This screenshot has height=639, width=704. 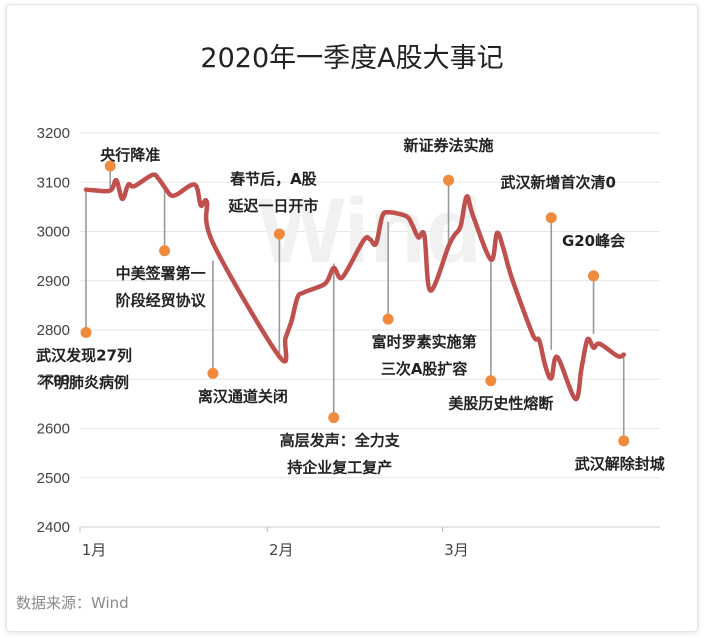 What do you see at coordinates (53, 478) in the screenshot?
I see `y-tick-label: 2500` at bounding box center [53, 478].